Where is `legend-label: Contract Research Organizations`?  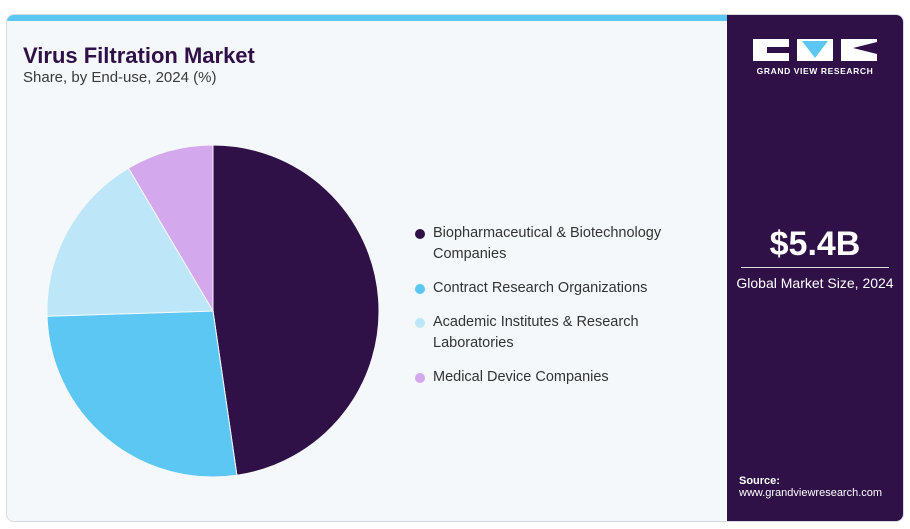
legend-label: Contract Research Organizations is located at coordinates (540, 288).